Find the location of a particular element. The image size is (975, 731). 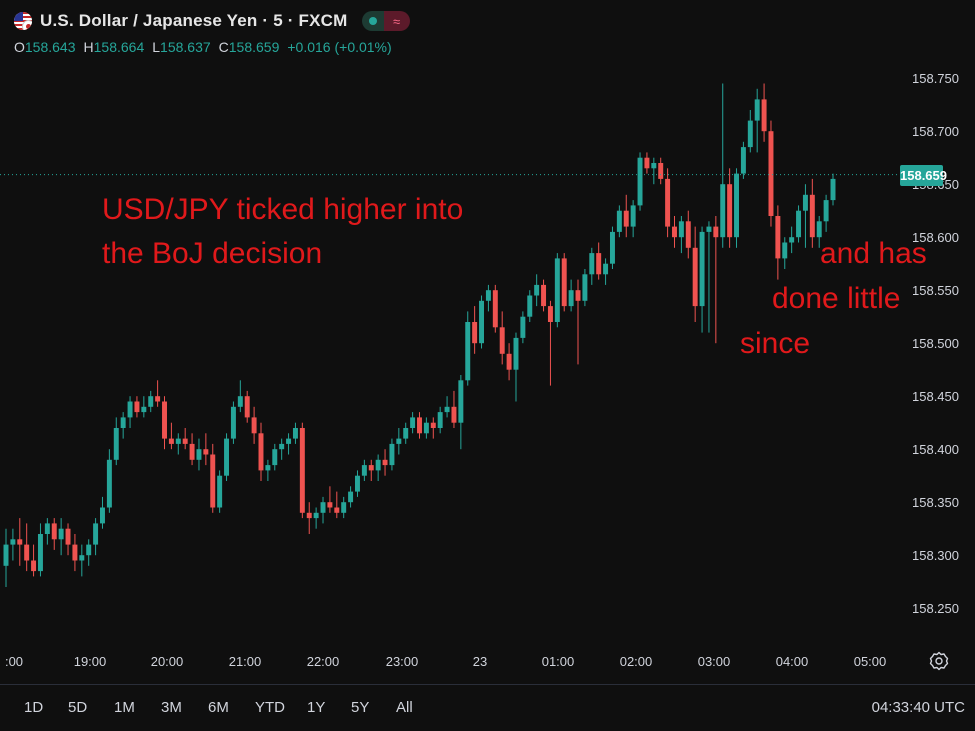

range-button-5y: 5Y is located at coordinates (360, 707).